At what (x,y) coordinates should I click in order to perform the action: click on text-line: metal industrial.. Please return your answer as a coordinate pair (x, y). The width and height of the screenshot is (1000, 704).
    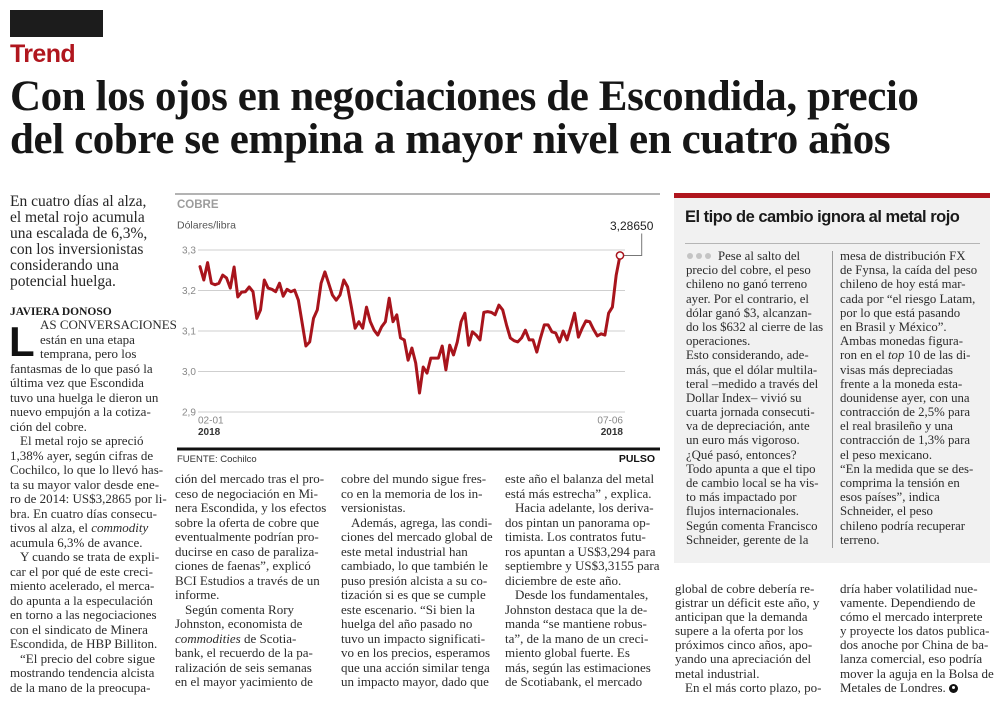
    Looking at the image, I should click on (717, 673).